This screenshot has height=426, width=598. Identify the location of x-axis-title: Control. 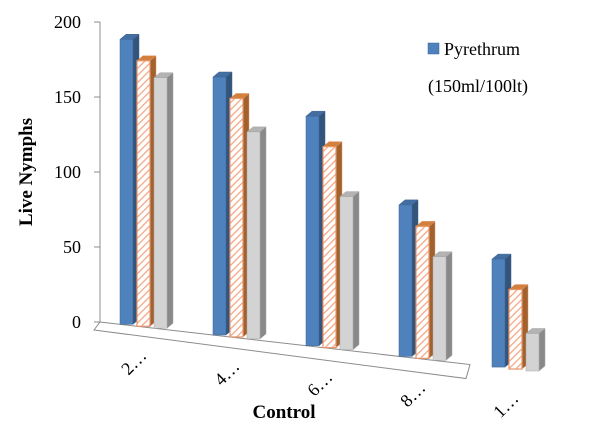
(284, 412).